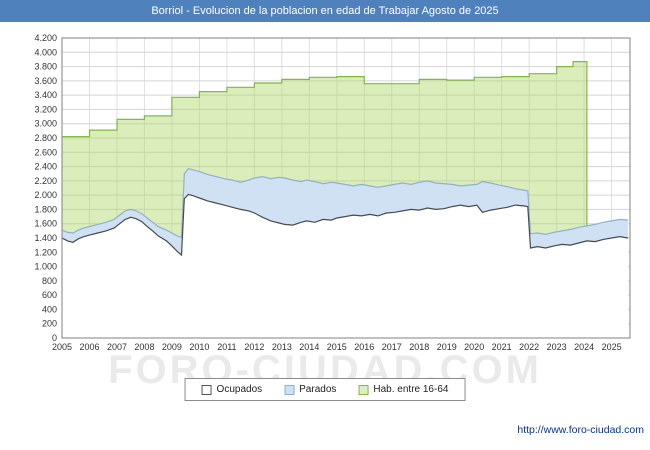  What do you see at coordinates (49, 324) in the screenshot?
I see `svg-text: 200` at bounding box center [49, 324].